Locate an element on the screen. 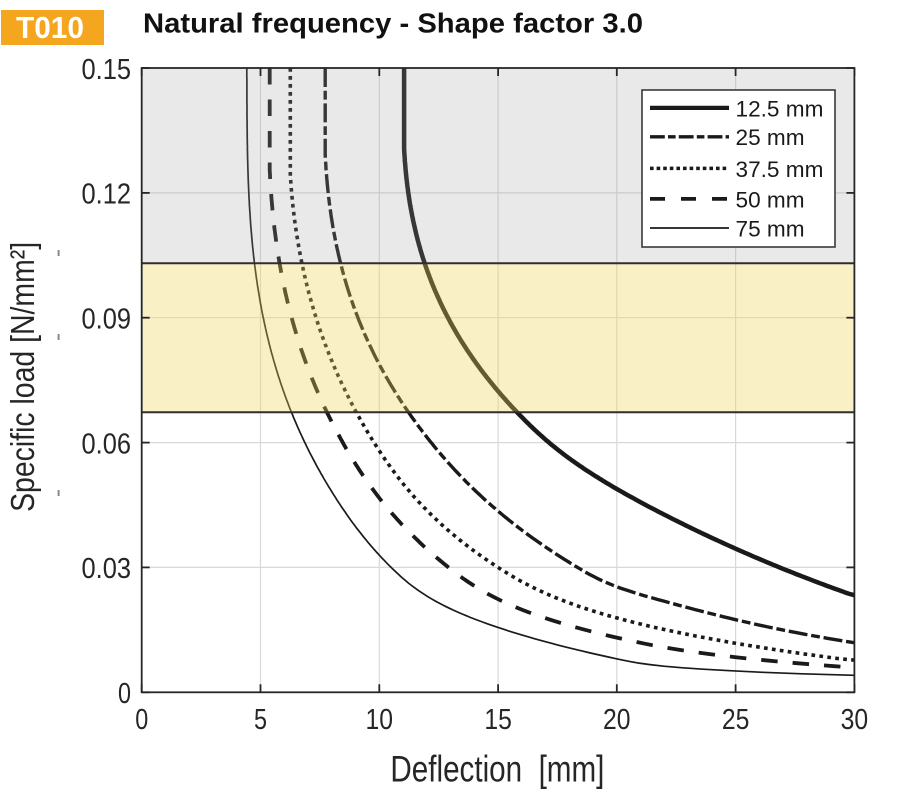 The image size is (920, 800). svg-text: Specific load [N/mm²] is located at coordinates (23, 377).